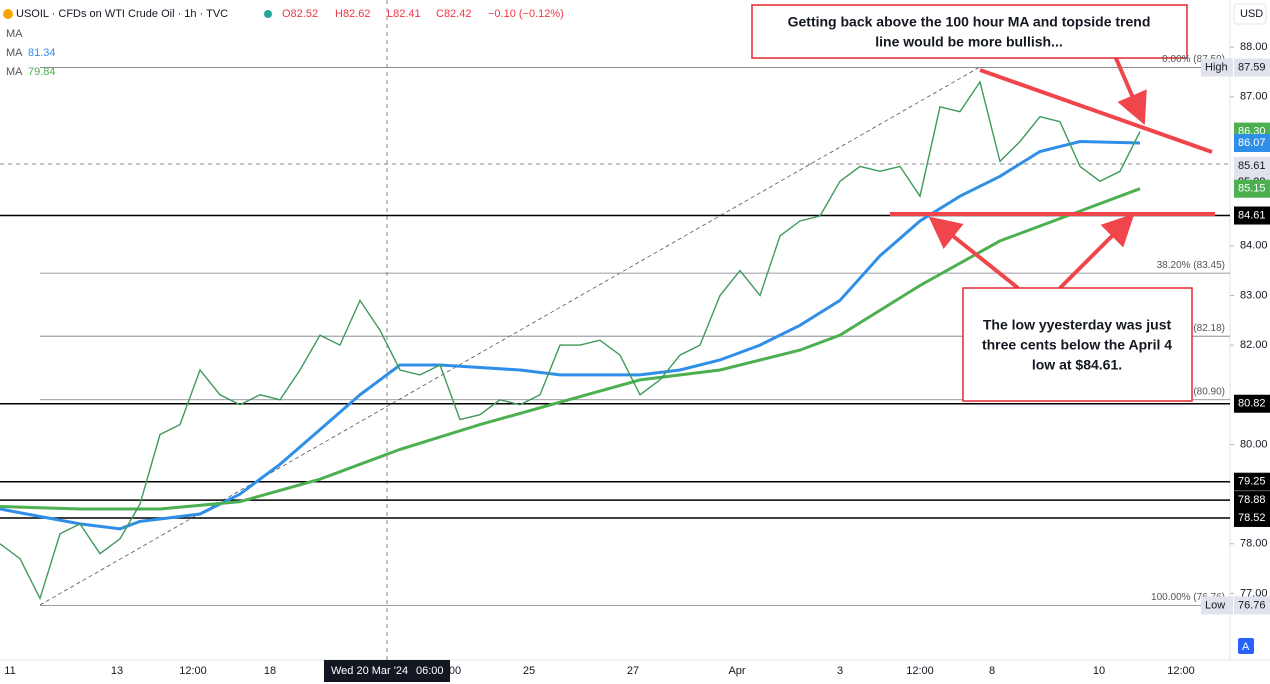  I want to click on symbol: USOIL · CFDs on WTI Crude Oil · 1h · TVC, so click(122, 14).